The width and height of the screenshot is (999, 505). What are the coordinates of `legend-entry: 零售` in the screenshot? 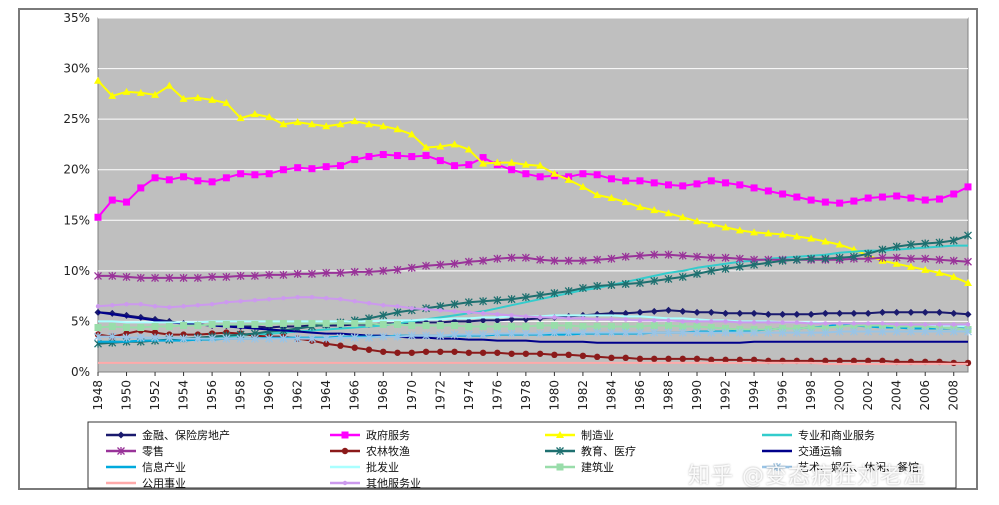 It's located at (135, 451).